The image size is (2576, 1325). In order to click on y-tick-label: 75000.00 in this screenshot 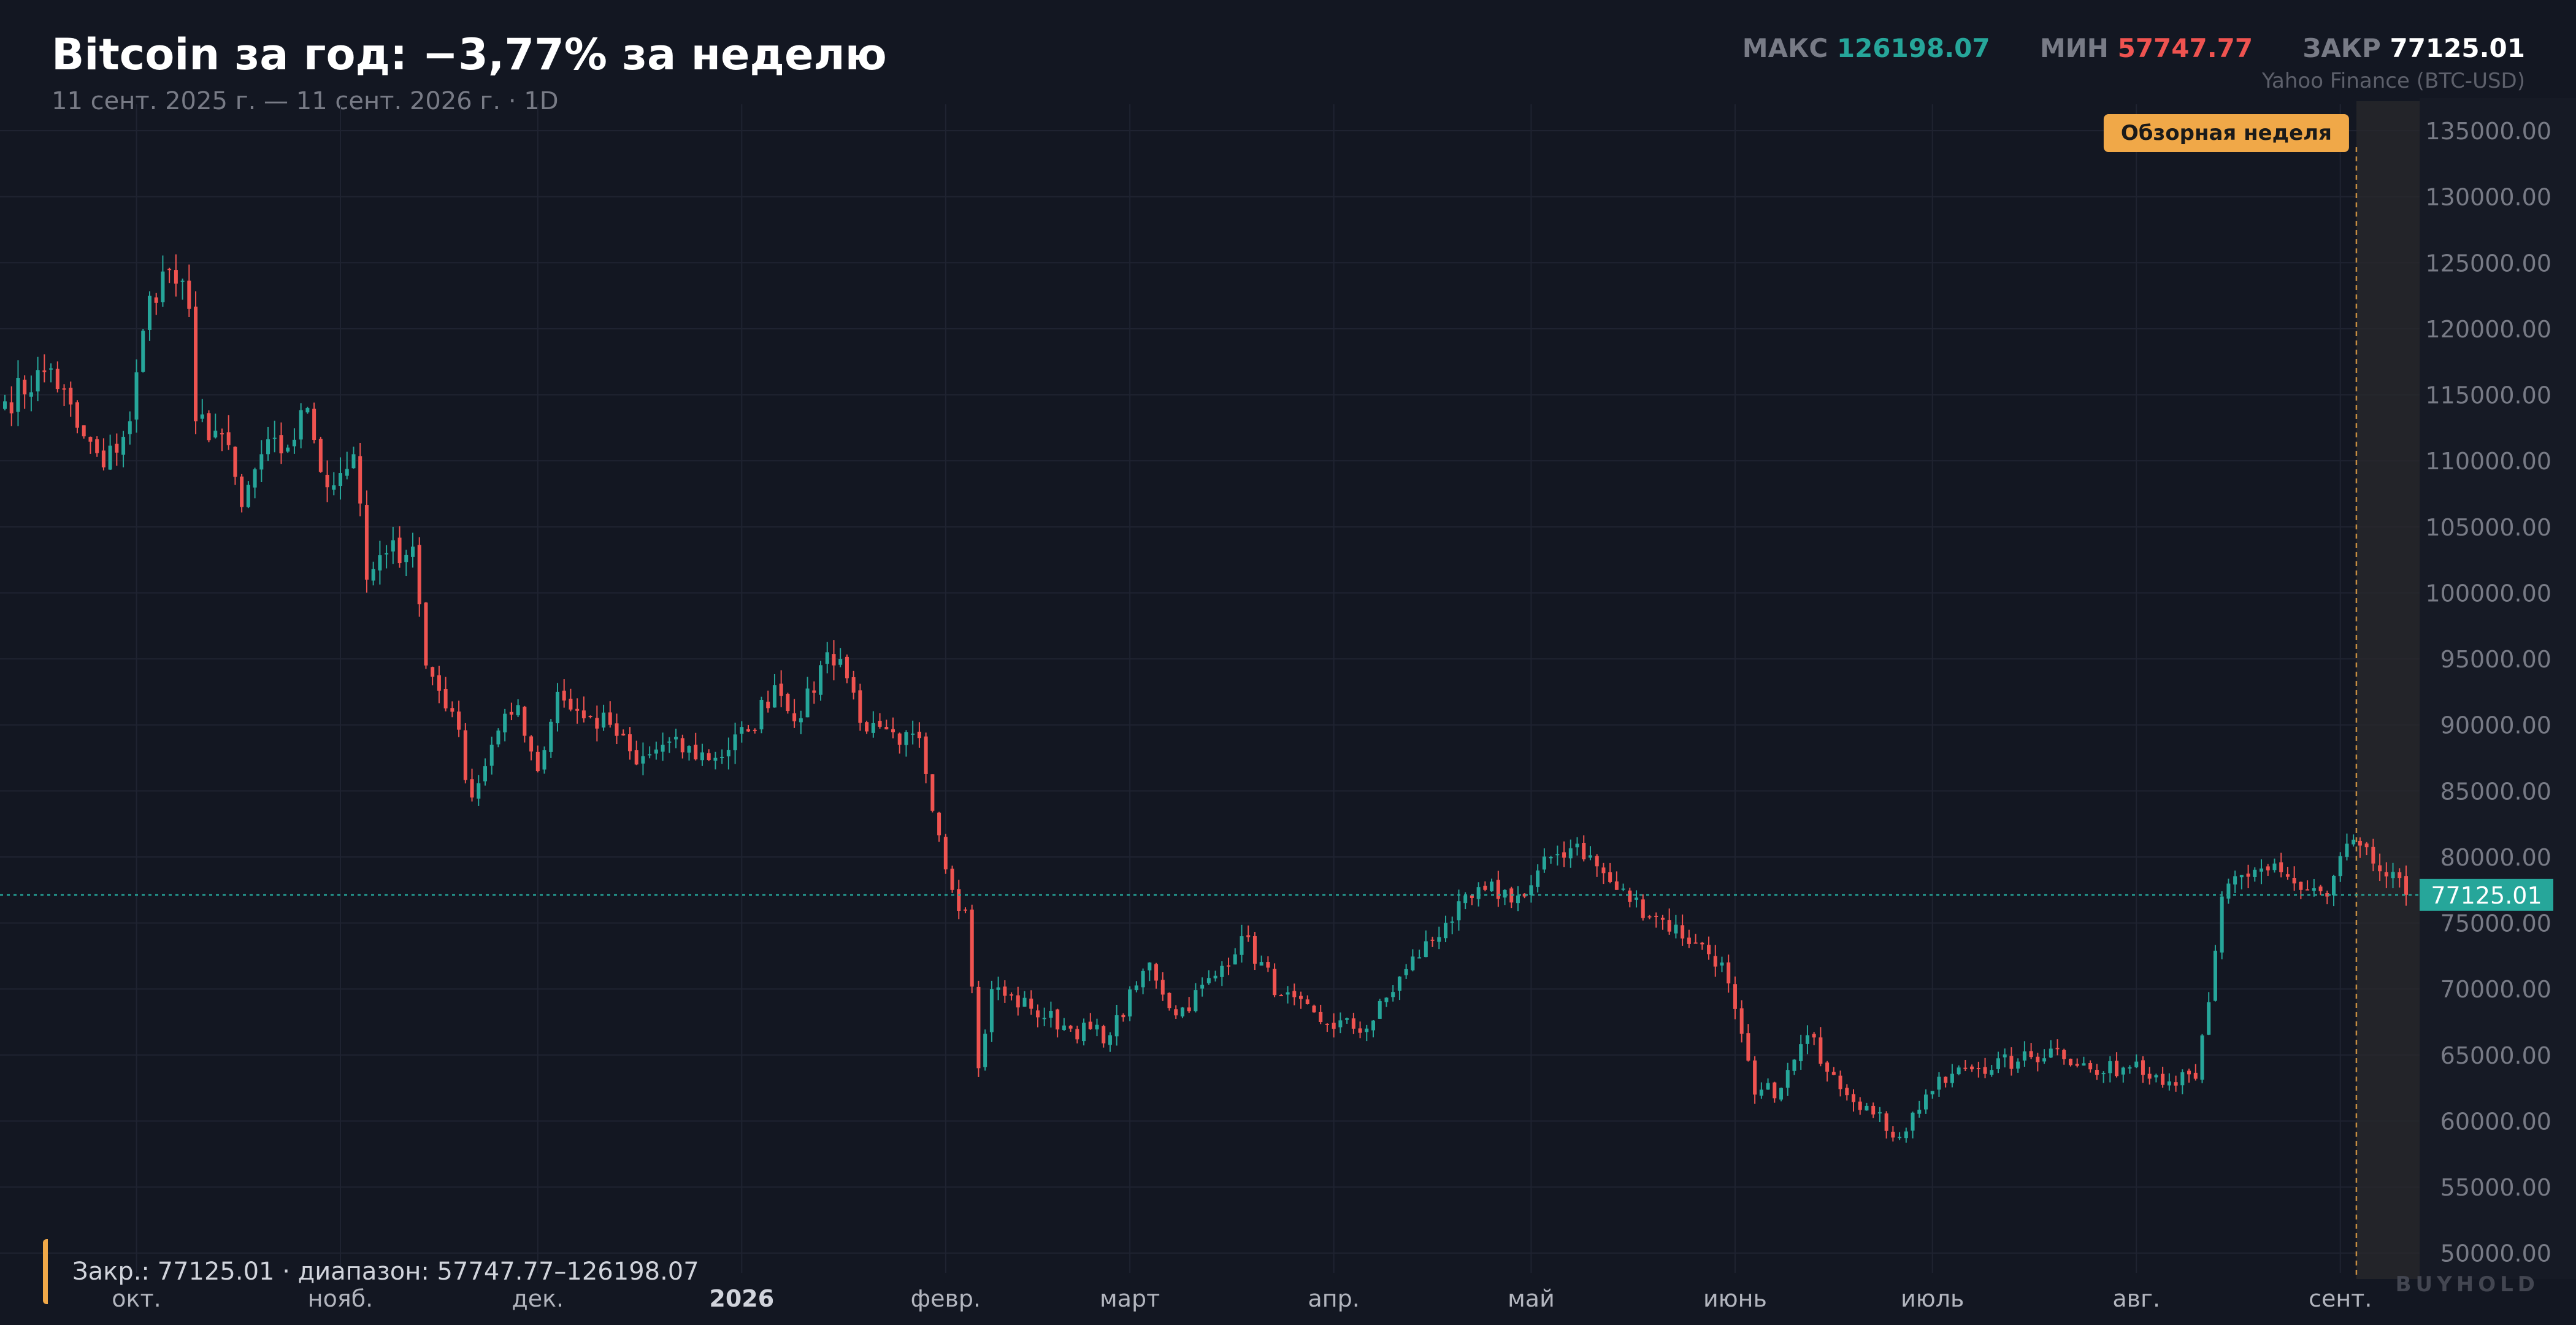, I will do `click(2495, 924)`.